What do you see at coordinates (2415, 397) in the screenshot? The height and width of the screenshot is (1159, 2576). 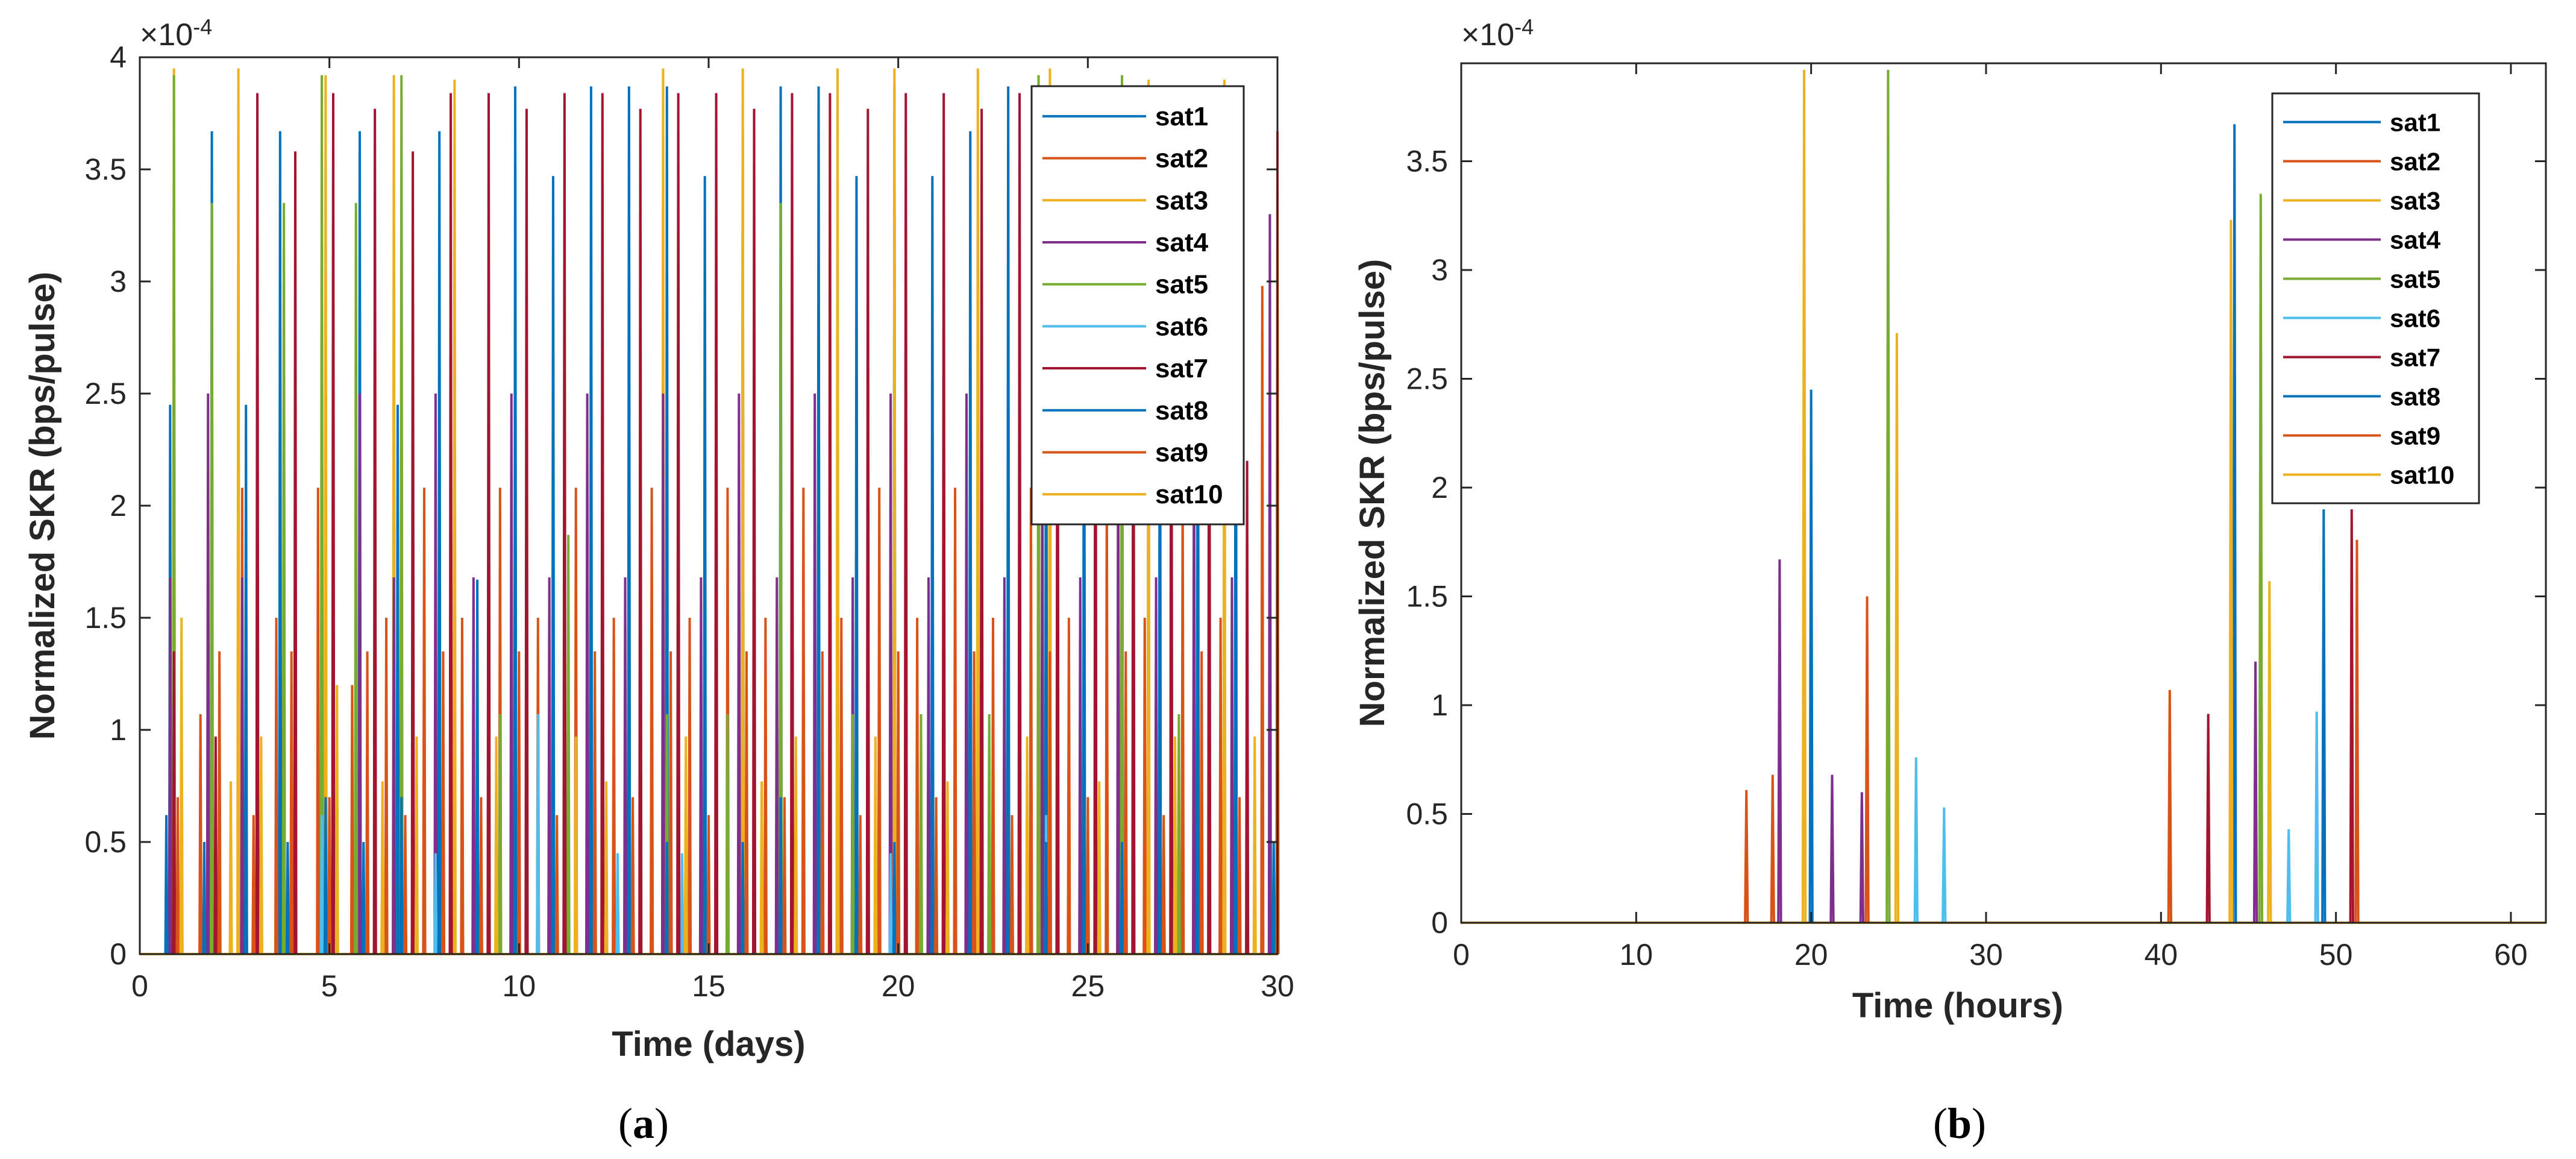 I see `legend-label-sat8: sat8` at bounding box center [2415, 397].